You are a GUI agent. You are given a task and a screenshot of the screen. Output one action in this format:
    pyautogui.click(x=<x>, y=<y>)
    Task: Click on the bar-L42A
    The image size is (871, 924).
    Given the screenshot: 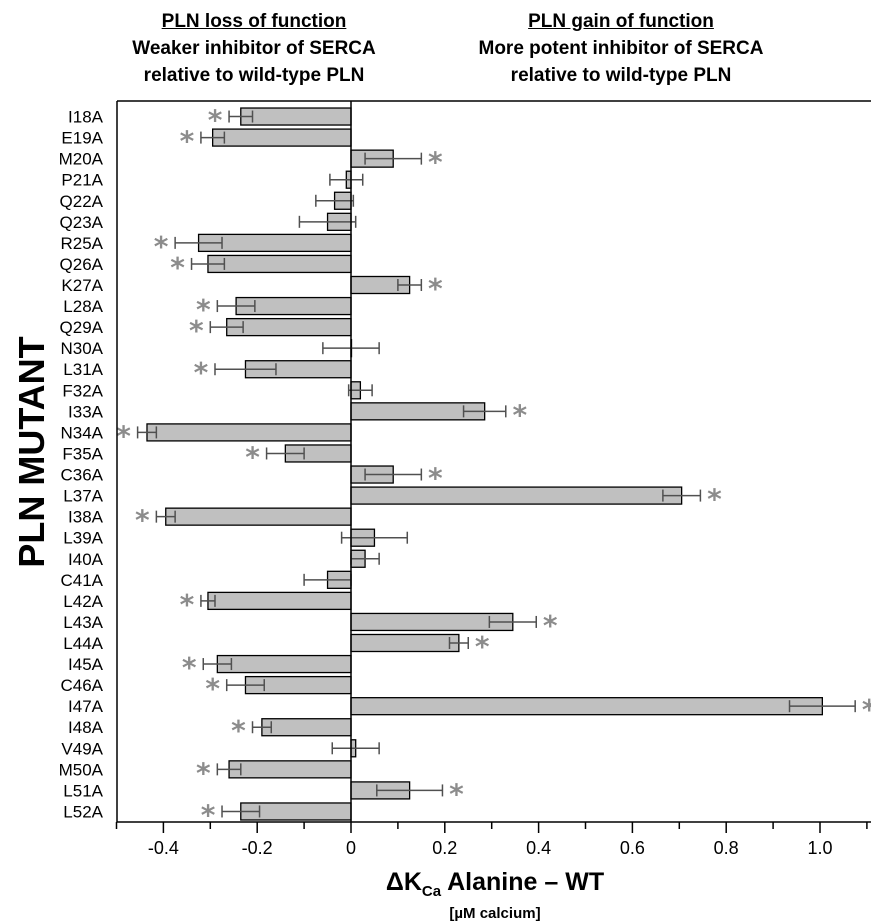 What is the action you would take?
    pyautogui.click(x=279, y=601)
    